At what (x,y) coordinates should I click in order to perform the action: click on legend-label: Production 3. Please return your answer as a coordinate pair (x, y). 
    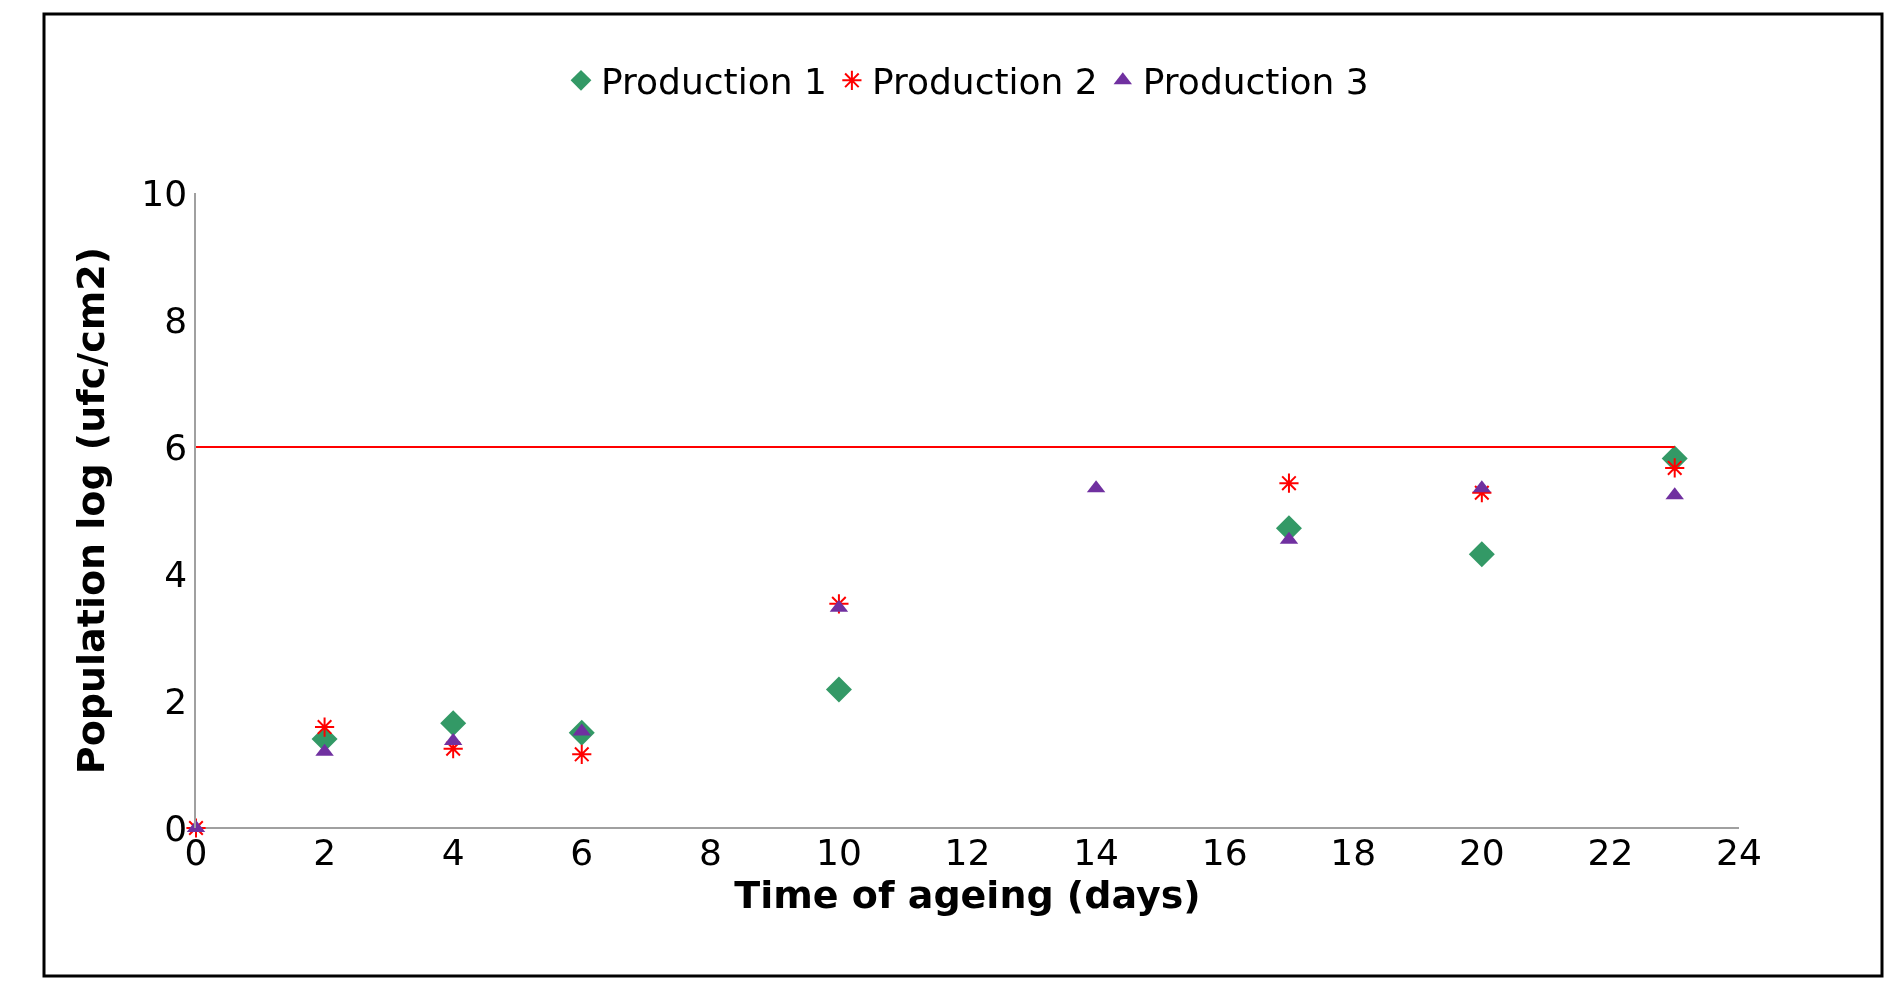
    Looking at the image, I should click on (1255, 82).